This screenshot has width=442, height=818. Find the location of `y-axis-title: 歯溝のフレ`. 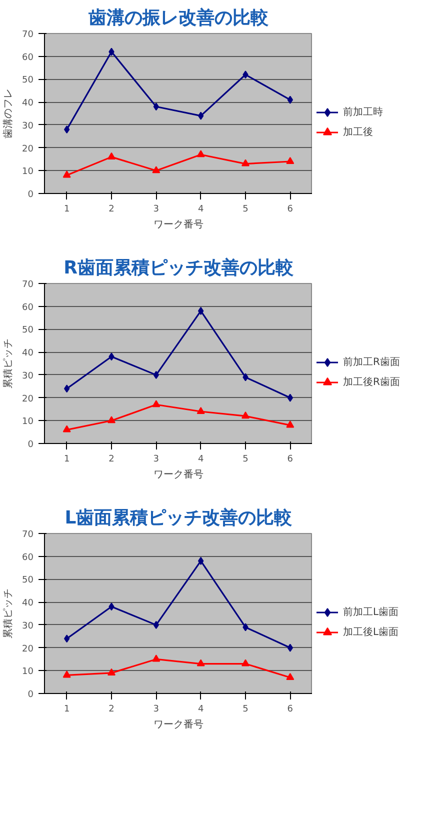

y-axis-title: 歯溝のフレ is located at coordinates (8, 113).